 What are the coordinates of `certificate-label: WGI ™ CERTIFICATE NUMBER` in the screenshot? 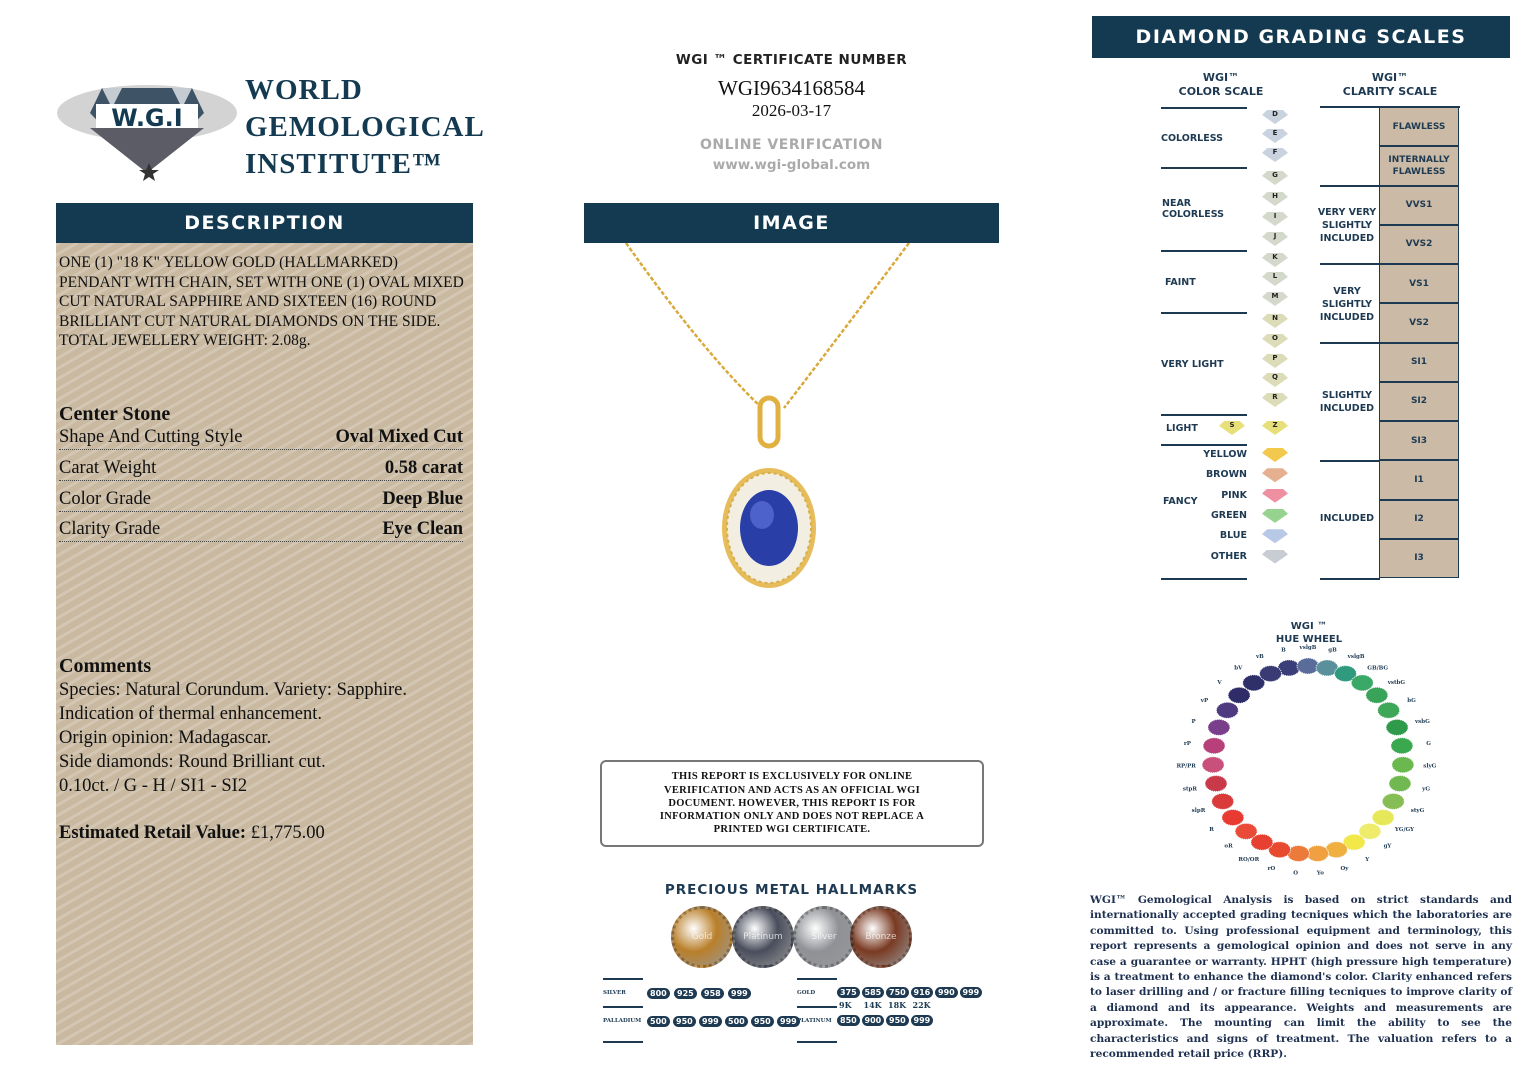 It's located at (791, 60).